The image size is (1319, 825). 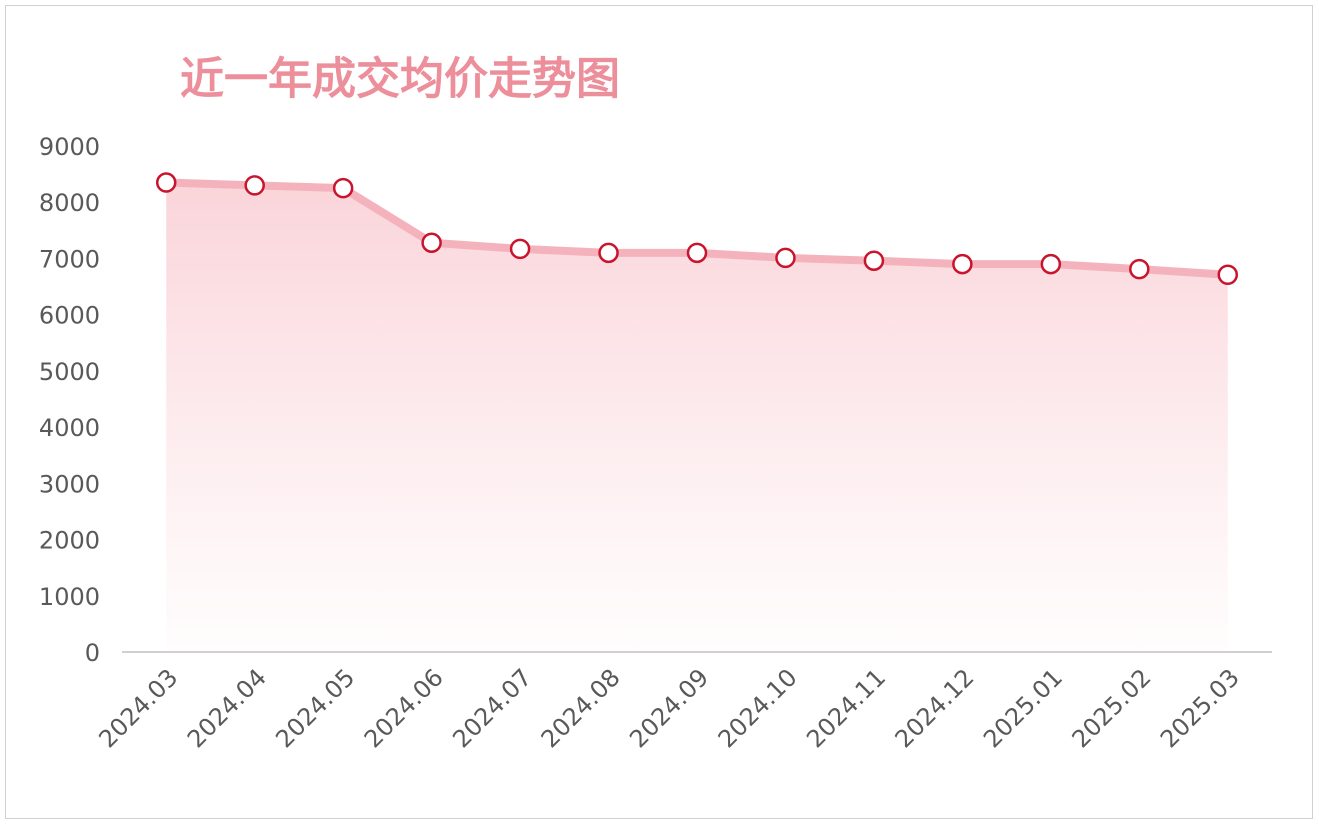 I want to click on y-tick-label: 7000, so click(x=69, y=259).